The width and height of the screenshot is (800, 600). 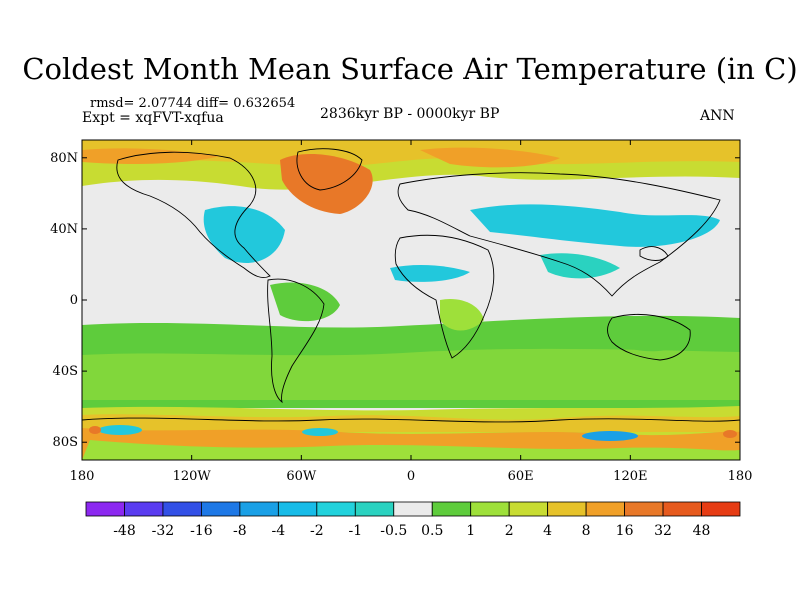 I want to click on lon-tick-label: 60E, so click(x=521, y=476).